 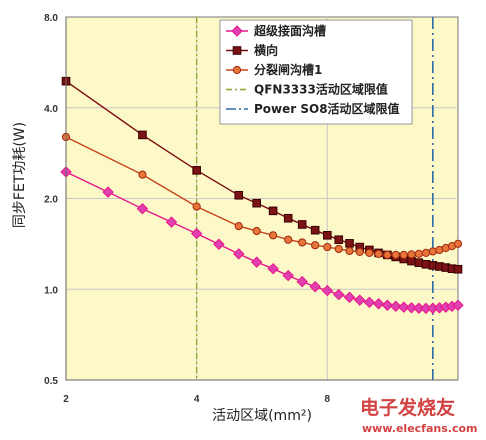 What do you see at coordinates (288, 69) in the screenshot?
I see `legend-label: 分裂闸沟槽1` at bounding box center [288, 69].